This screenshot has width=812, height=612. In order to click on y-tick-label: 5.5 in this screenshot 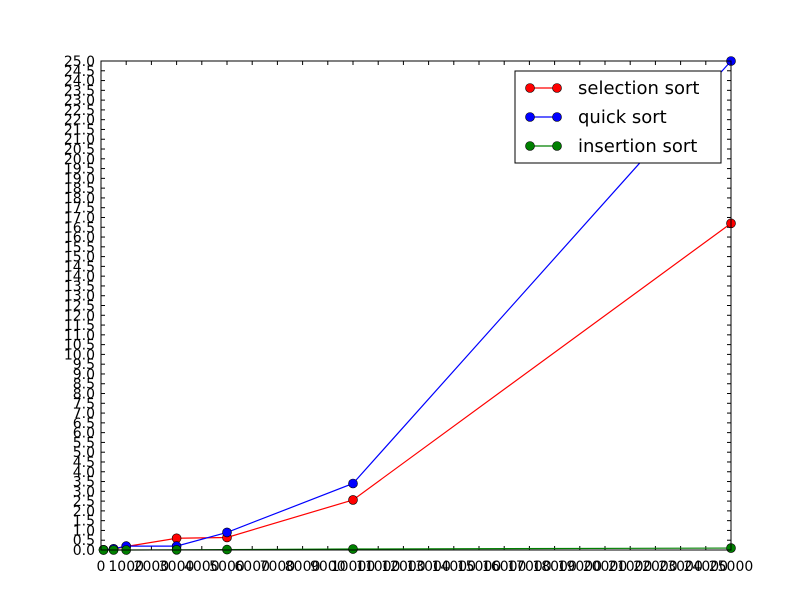, I will do `click(84, 443)`.